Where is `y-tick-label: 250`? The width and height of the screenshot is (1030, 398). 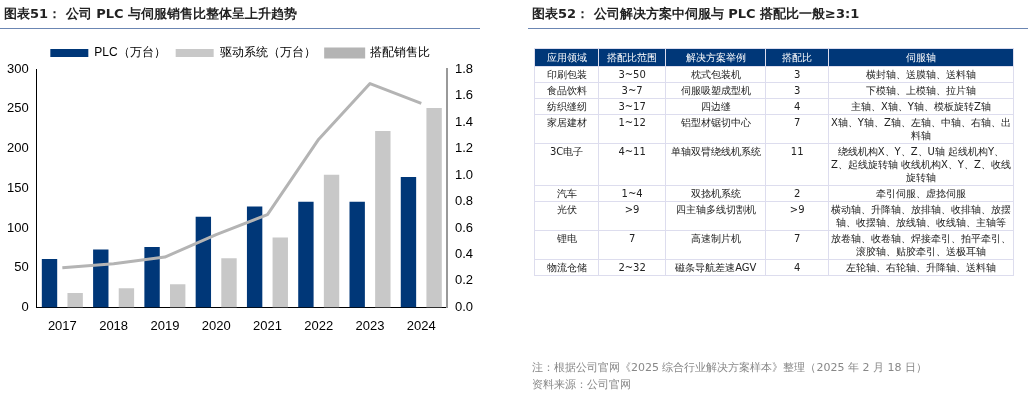
y-tick-label: 250 is located at coordinates (17, 108).